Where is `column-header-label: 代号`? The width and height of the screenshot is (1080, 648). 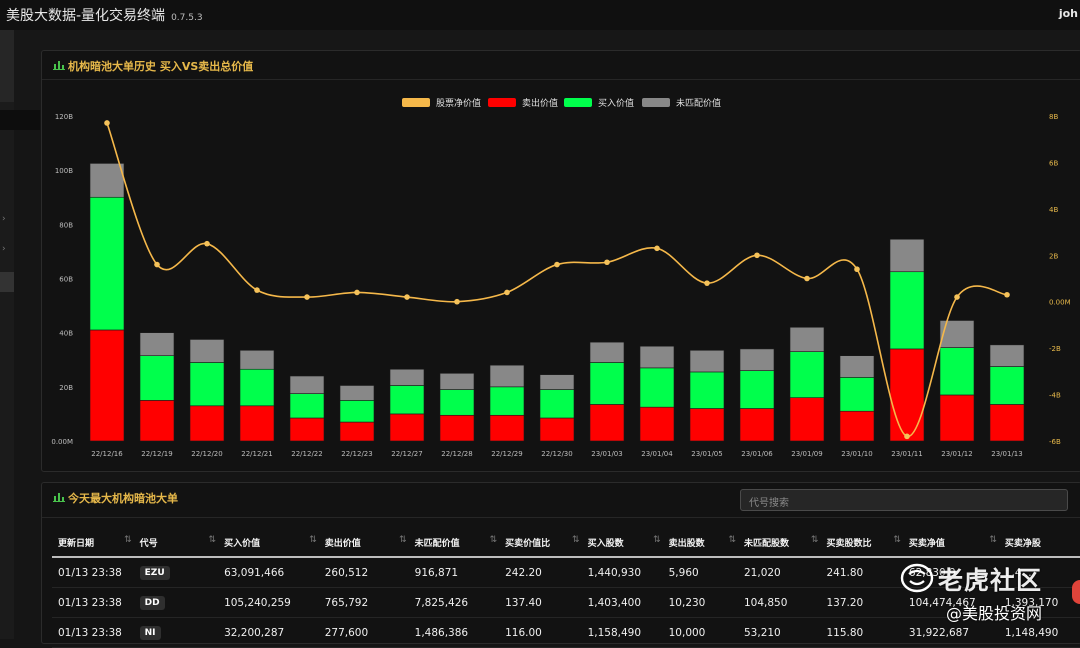 column-header-label: 代号 is located at coordinates (148, 543).